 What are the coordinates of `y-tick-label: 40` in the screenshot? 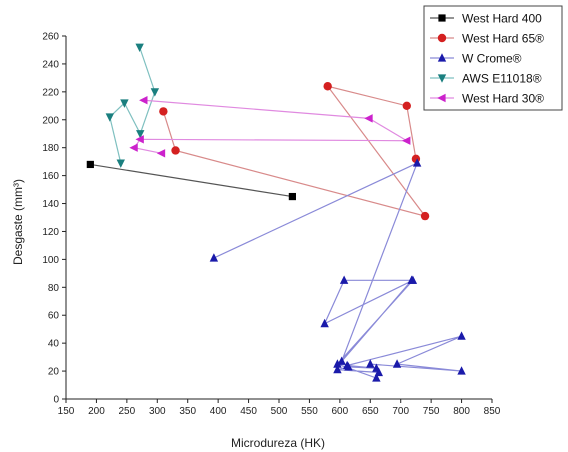 It's located at (54, 344).